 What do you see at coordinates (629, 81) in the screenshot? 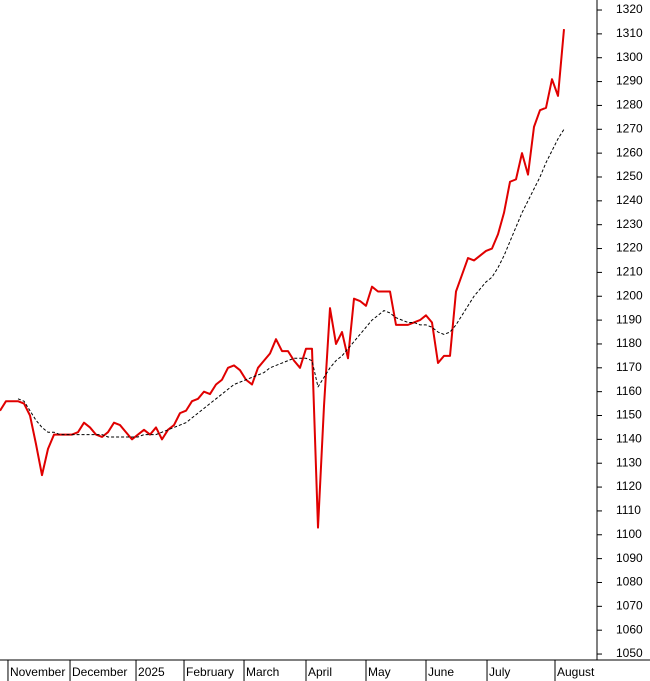
I see `y-tick-label: 1290` at bounding box center [629, 81].